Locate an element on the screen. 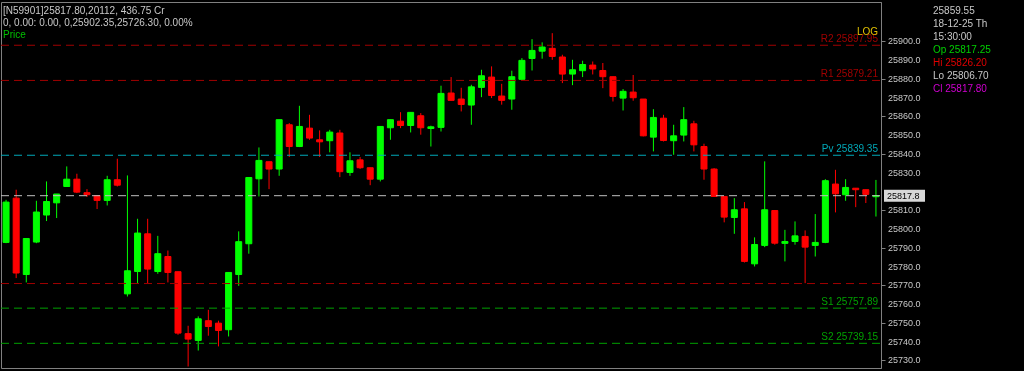  text: 15:30:00 is located at coordinates (953, 36).